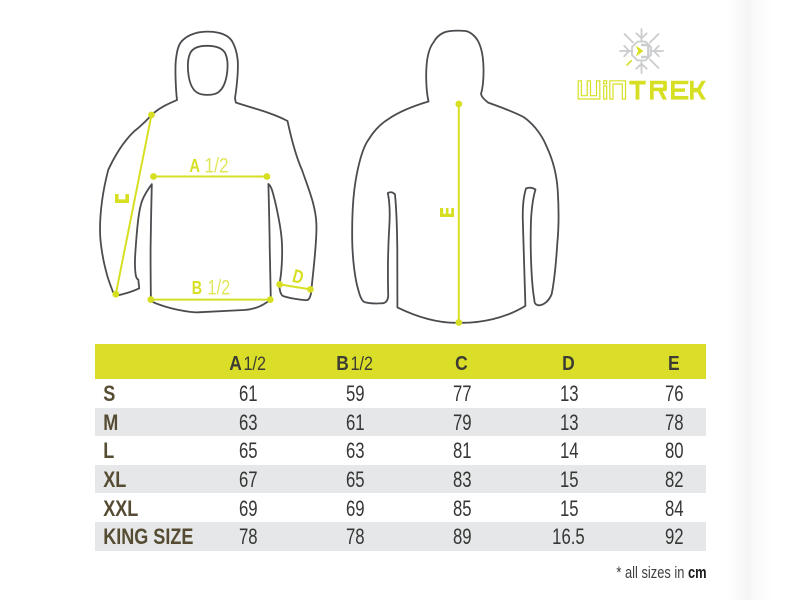  I want to click on svg-text: A, so click(194, 165).